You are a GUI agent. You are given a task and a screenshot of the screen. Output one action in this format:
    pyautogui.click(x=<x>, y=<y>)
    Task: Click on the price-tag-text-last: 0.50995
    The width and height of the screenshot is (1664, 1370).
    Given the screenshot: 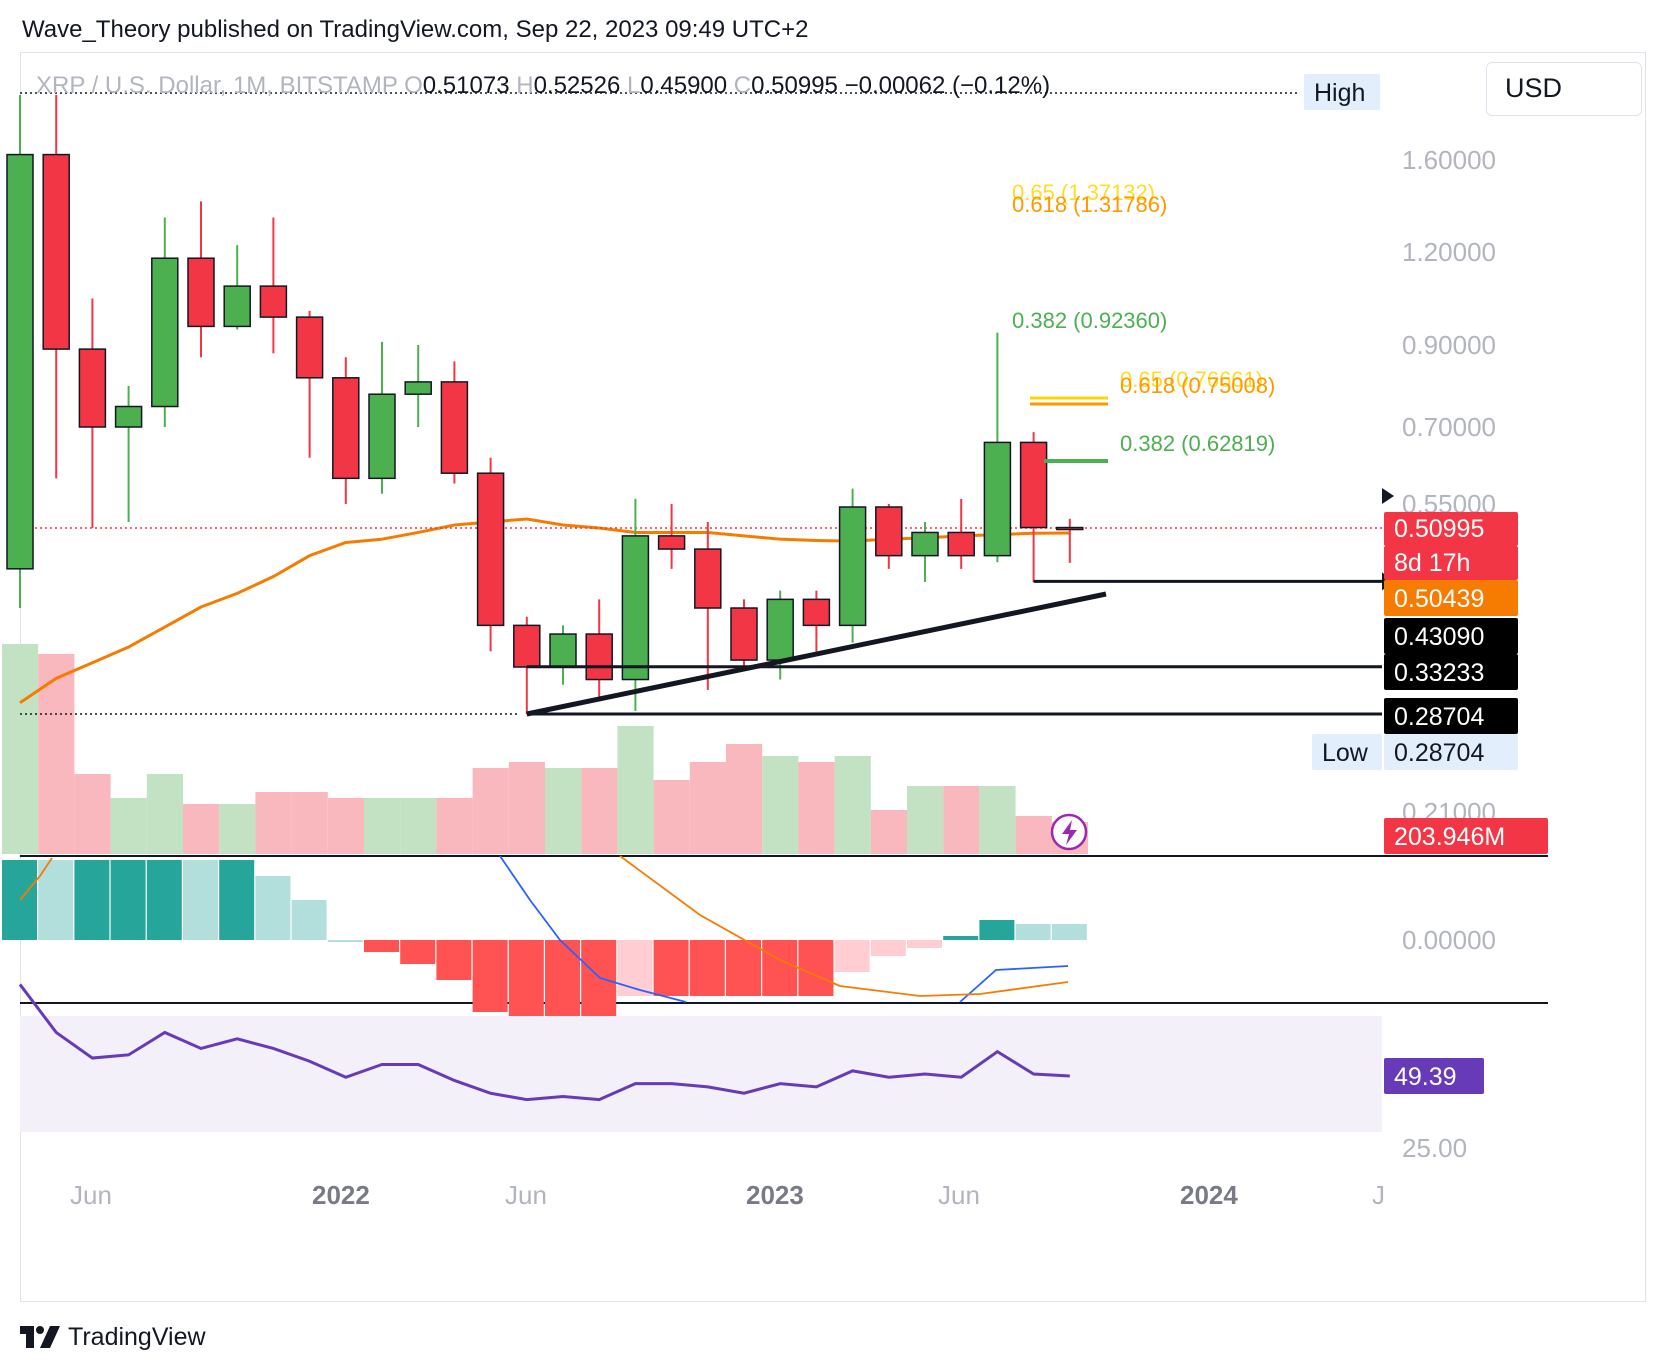 What is the action you would take?
    pyautogui.click(x=1439, y=529)
    